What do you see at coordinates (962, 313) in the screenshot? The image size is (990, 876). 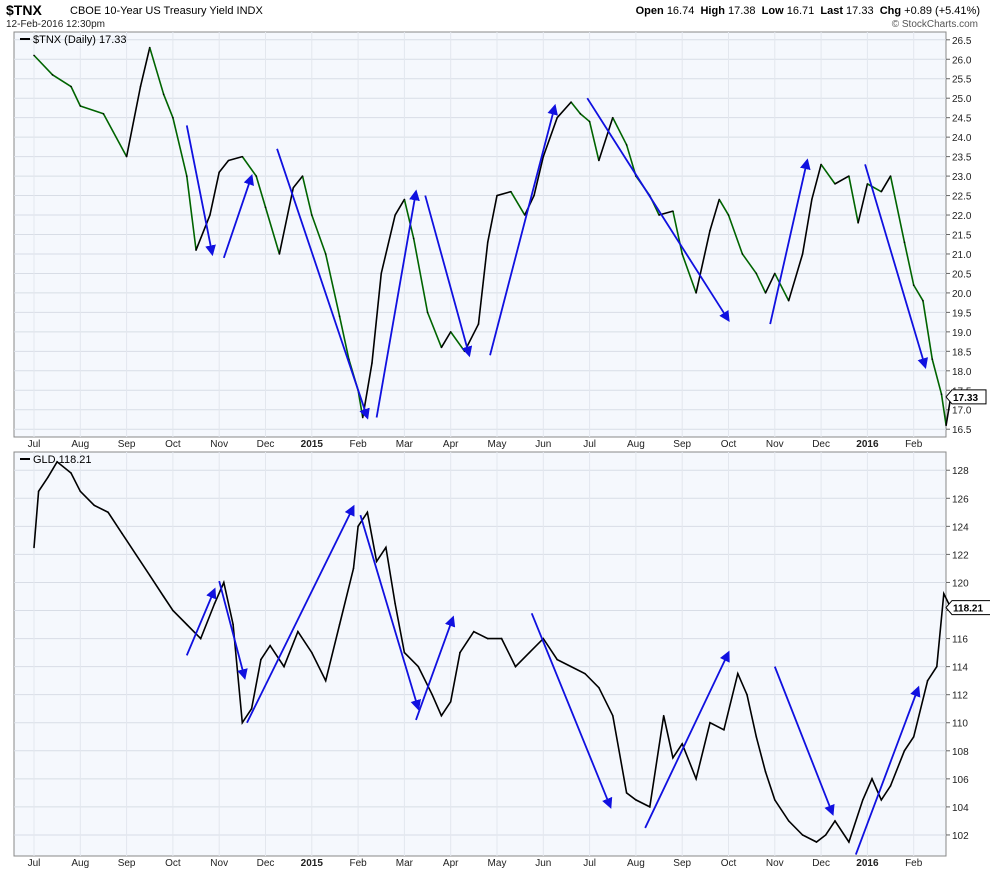 I see `tnx-y-tick-label: 19.5` at bounding box center [962, 313].